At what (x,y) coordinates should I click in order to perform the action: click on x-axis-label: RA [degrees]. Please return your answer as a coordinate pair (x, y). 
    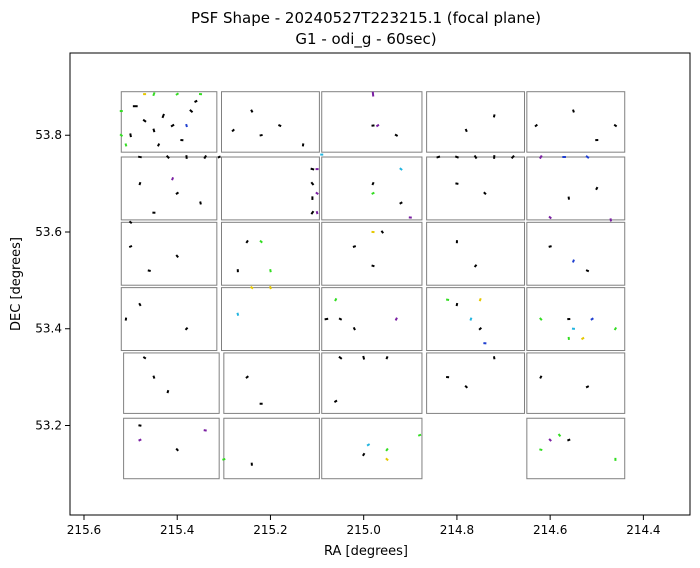
    Looking at the image, I should click on (366, 551).